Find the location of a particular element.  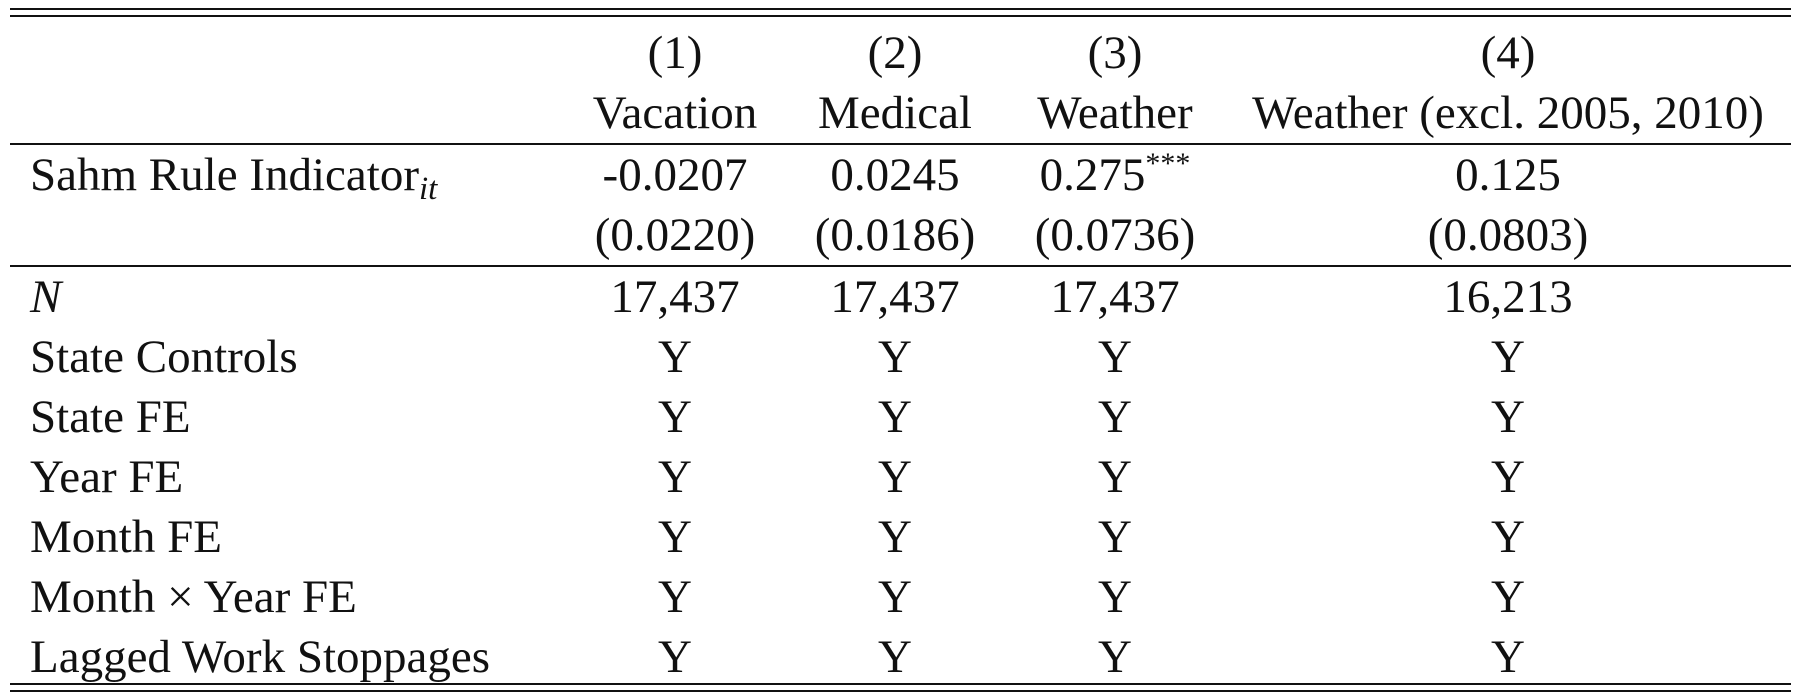

coefficient-value: -0.0207 is located at coordinates (675, 175).